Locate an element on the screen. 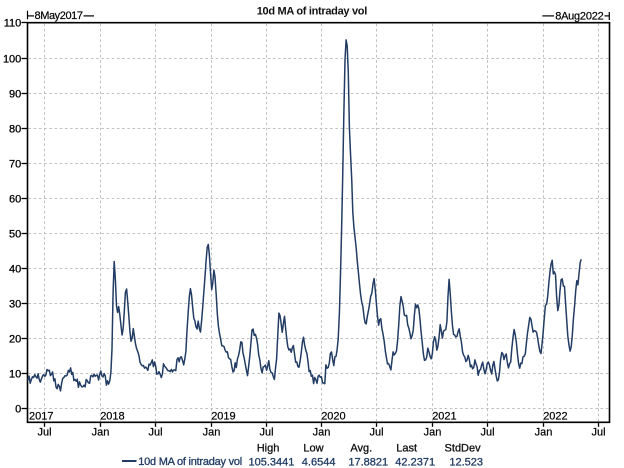 This screenshot has width=624, height=468. svg-text: StdDev is located at coordinates (463, 448).